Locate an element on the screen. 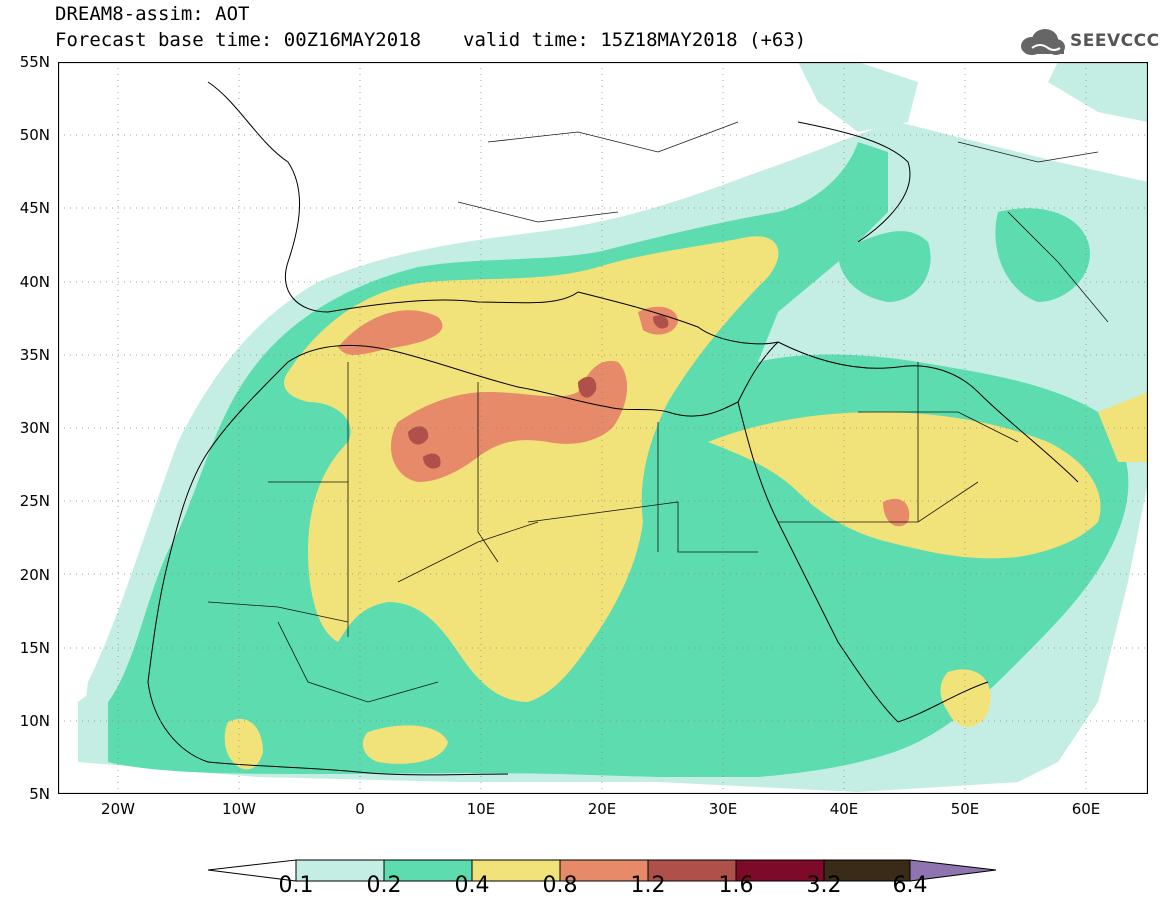 The width and height of the screenshot is (1165, 905). base-time-label: Forecast base time: 00Z16MAY2018 is located at coordinates (238, 40).